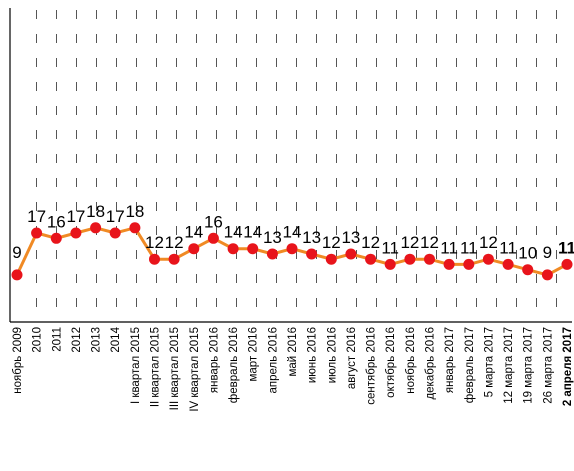  Describe the element at coordinates (352, 358) in the screenshot. I see `x-tick-label: август 2016` at that location.